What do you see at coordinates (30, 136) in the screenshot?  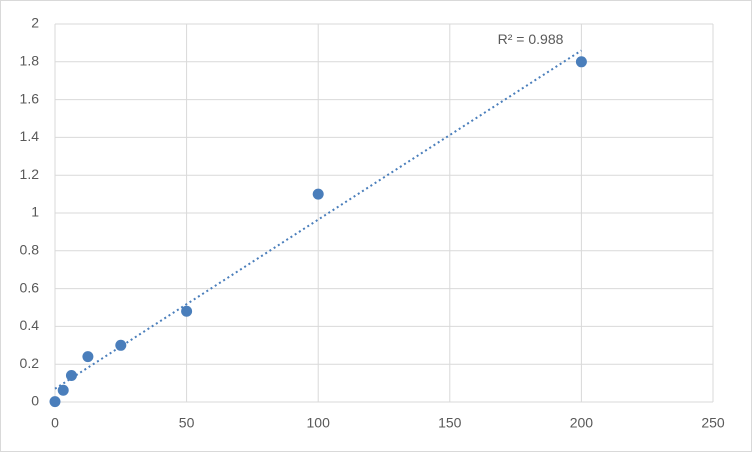 I see `y-tick-label: 1.4` at bounding box center [30, 136].